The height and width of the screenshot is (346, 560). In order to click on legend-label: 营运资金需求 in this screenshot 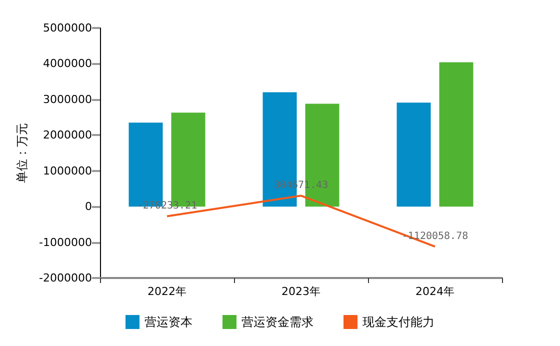, I will do `click(278, 322)`.